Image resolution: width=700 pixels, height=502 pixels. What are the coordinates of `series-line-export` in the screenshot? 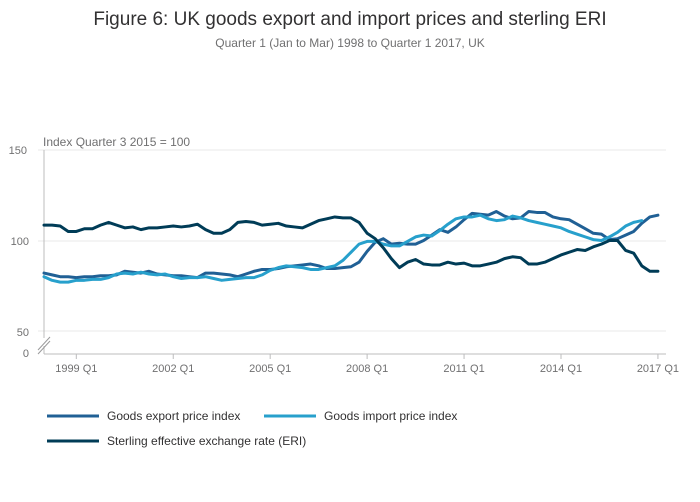 It's located at (351, 245).